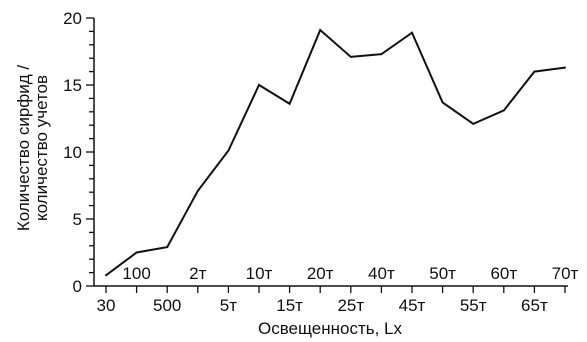  Describe the element at coordinates (330, 328) in the screenshot. I see `x-axis-label: Освещенность, Lx` at that location.